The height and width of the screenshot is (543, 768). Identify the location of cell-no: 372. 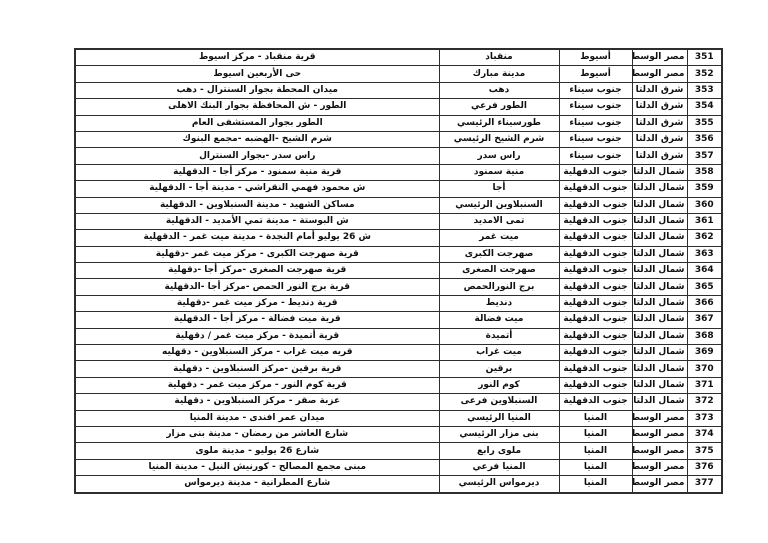
(704, 402).